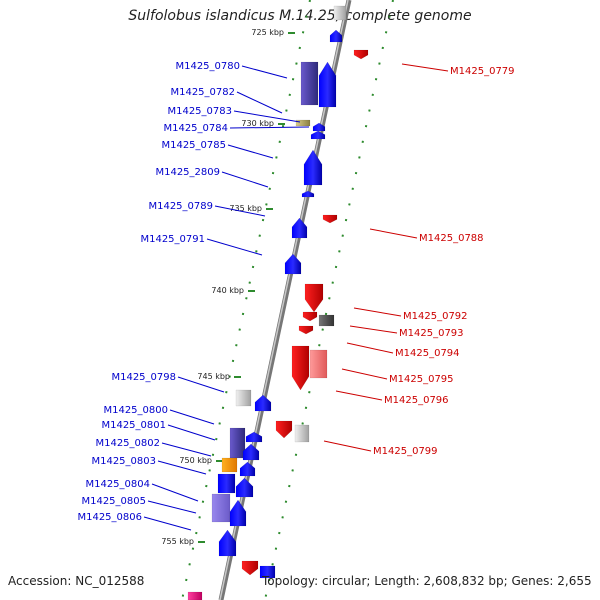  What do you see at coordinates (193, 145) in the screenshot?
I see `gene-label-m1425-0785: M1425_0785` at bounding box center [193, 145].